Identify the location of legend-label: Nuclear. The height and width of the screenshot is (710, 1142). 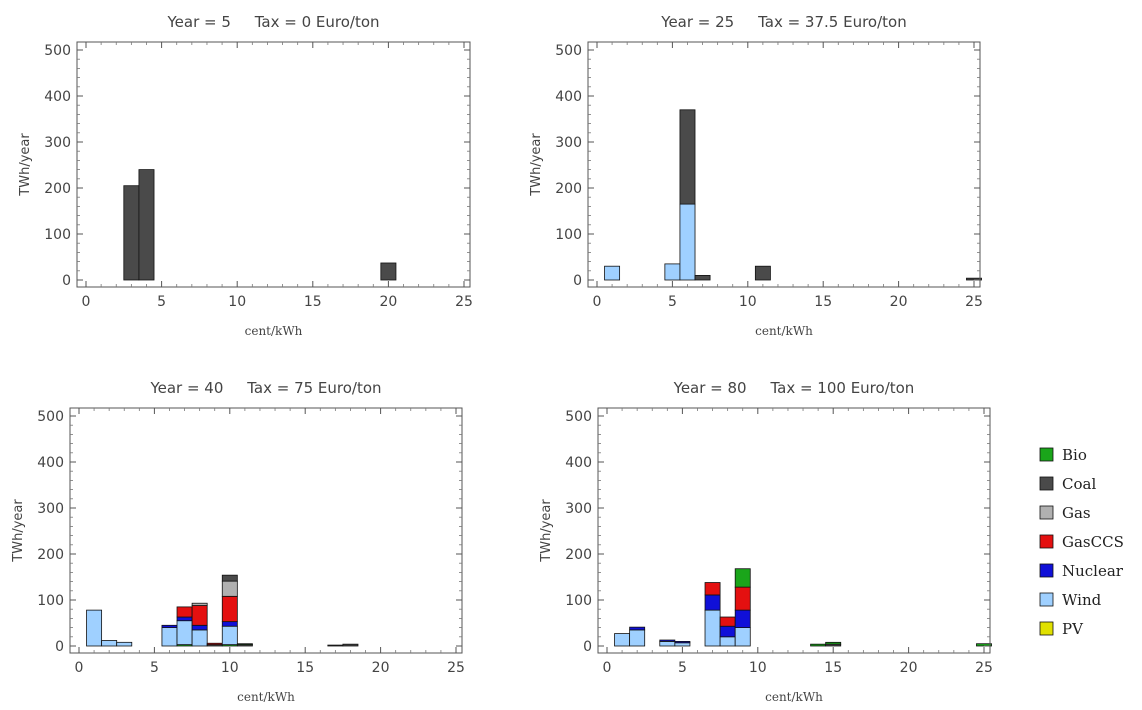
(1093, 571).